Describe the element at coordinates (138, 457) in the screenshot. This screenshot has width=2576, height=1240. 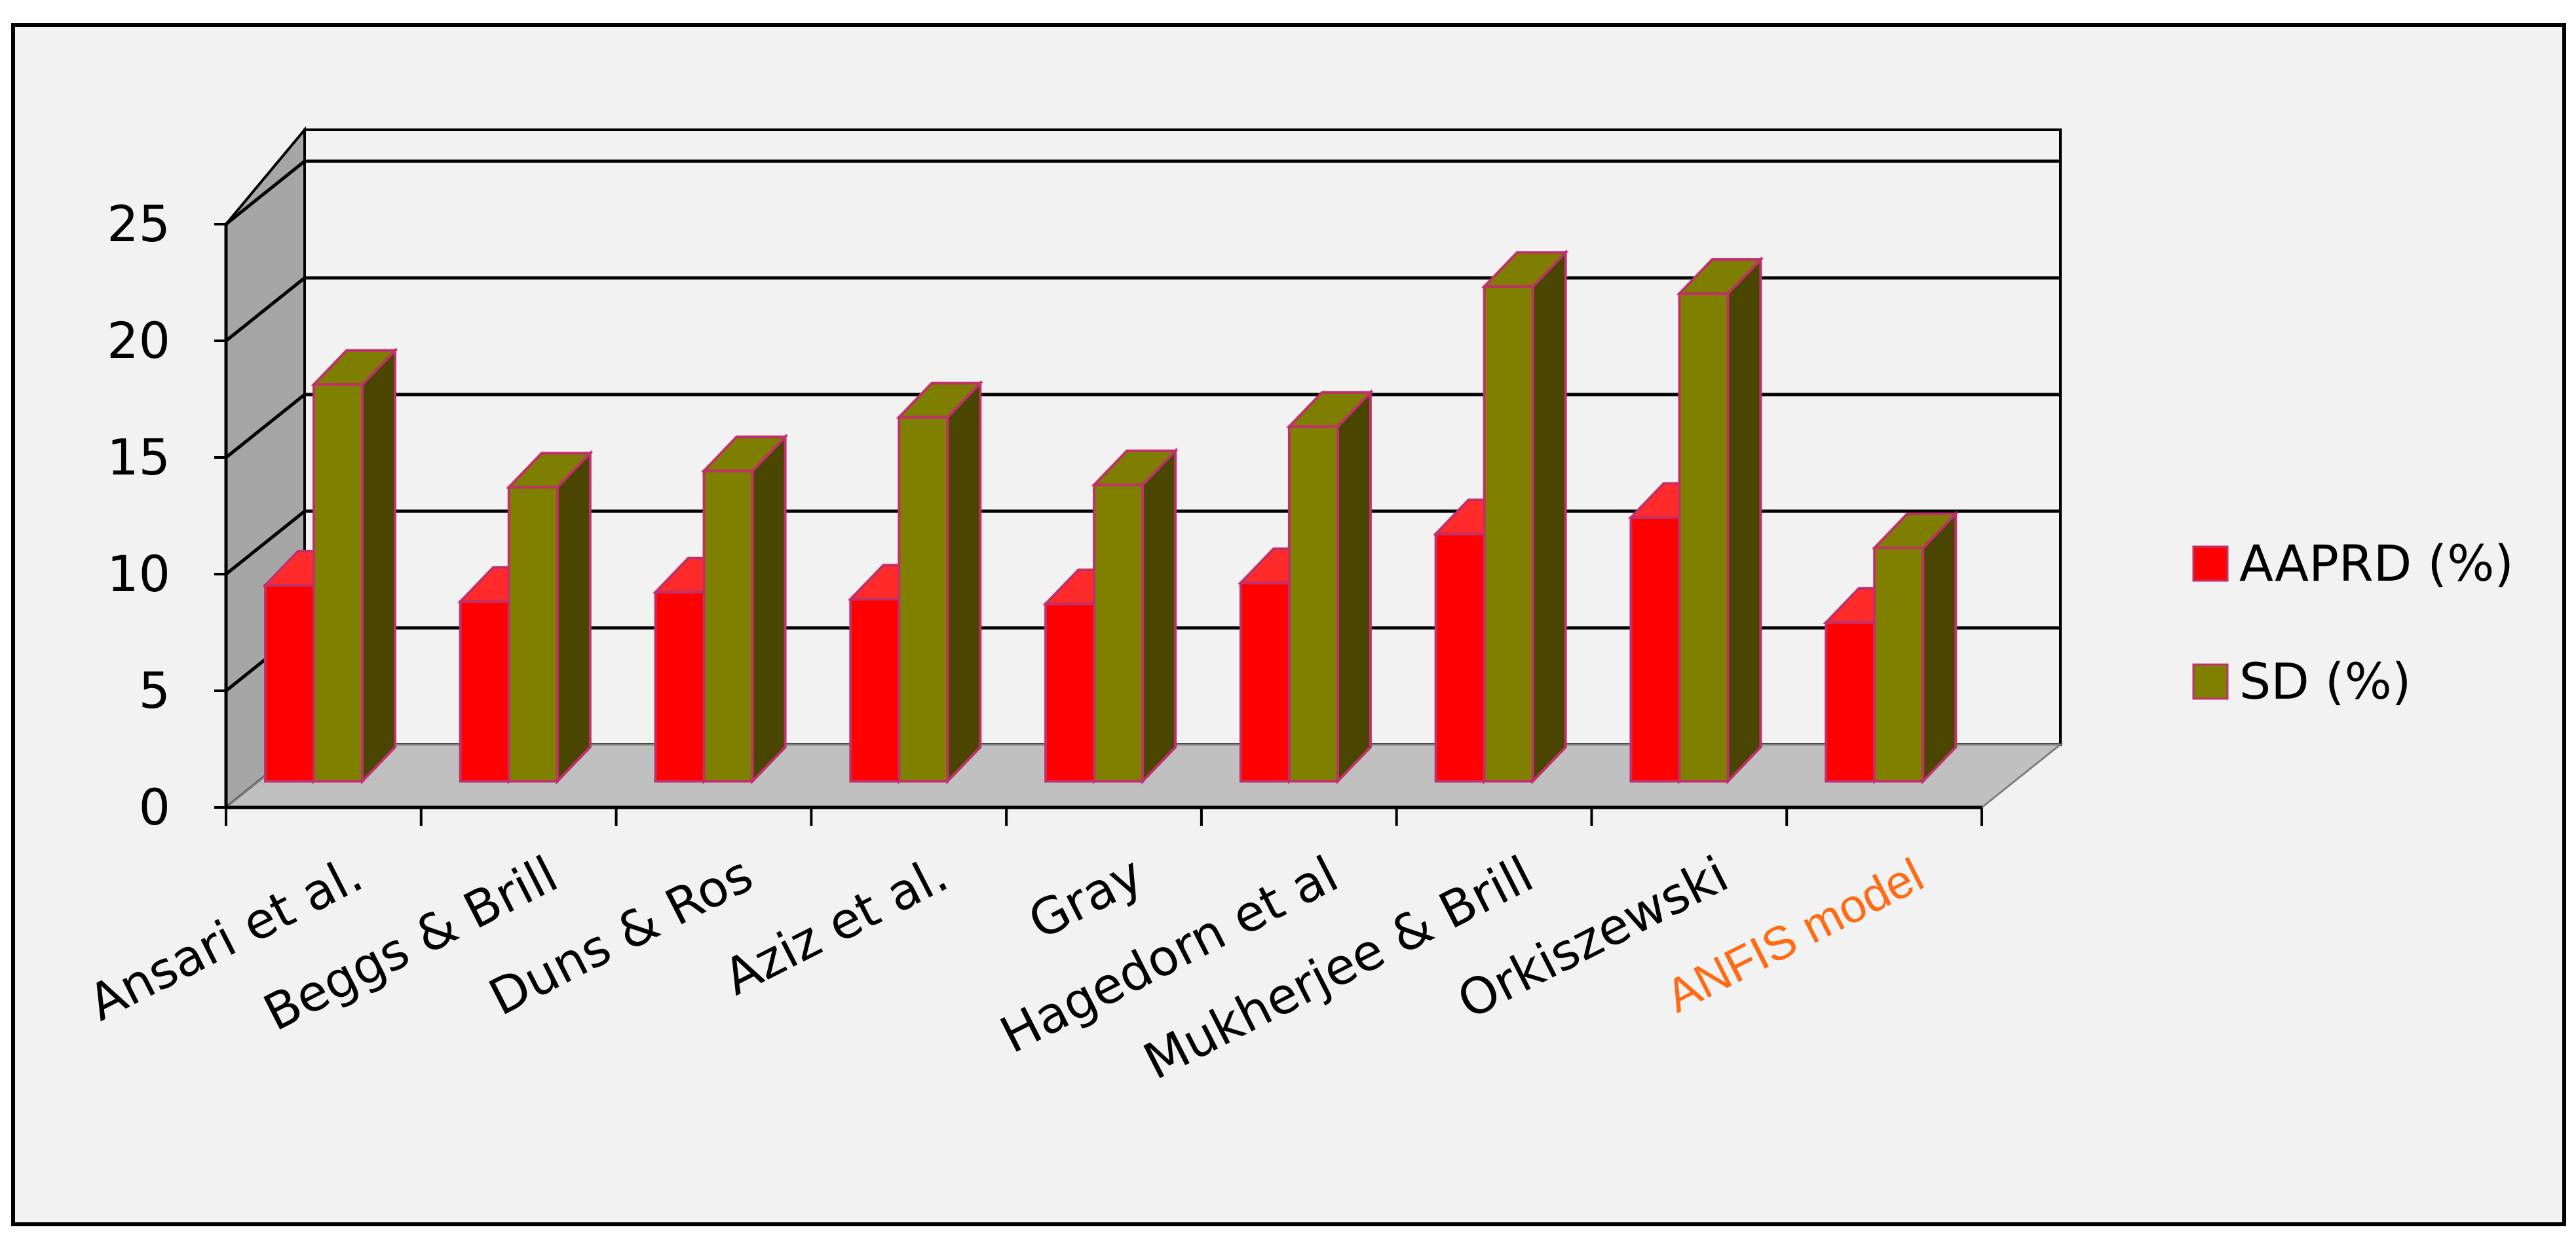
I see `y-tick-label: 15` at that location.